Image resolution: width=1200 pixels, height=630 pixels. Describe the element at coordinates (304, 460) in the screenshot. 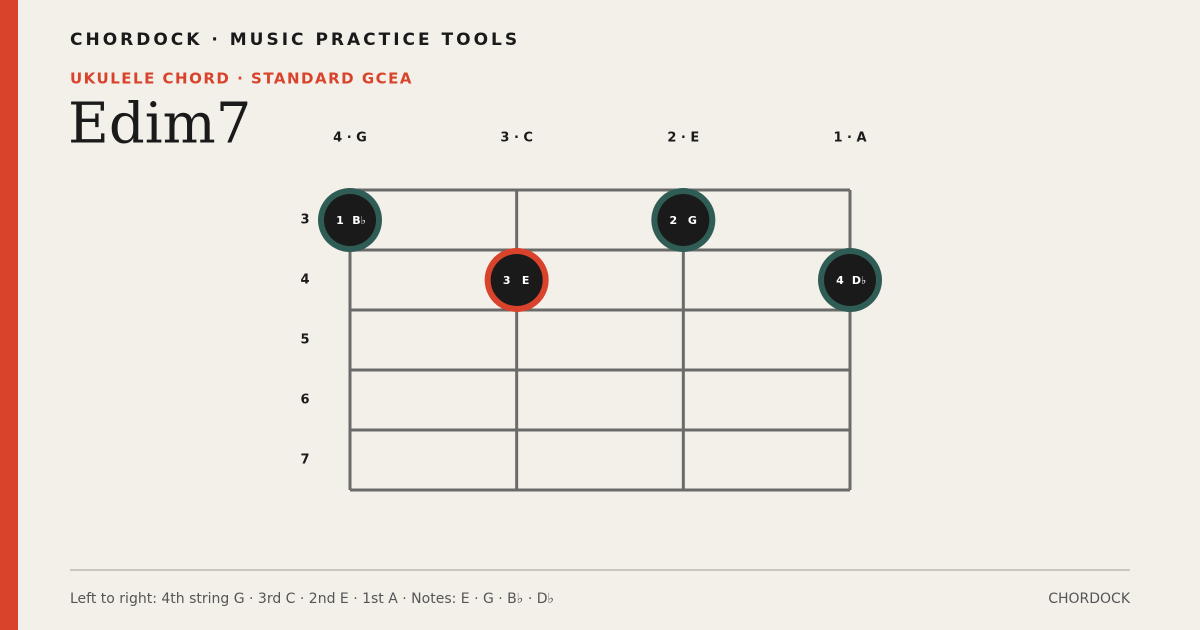

I see `fret-label: 7` at that location.